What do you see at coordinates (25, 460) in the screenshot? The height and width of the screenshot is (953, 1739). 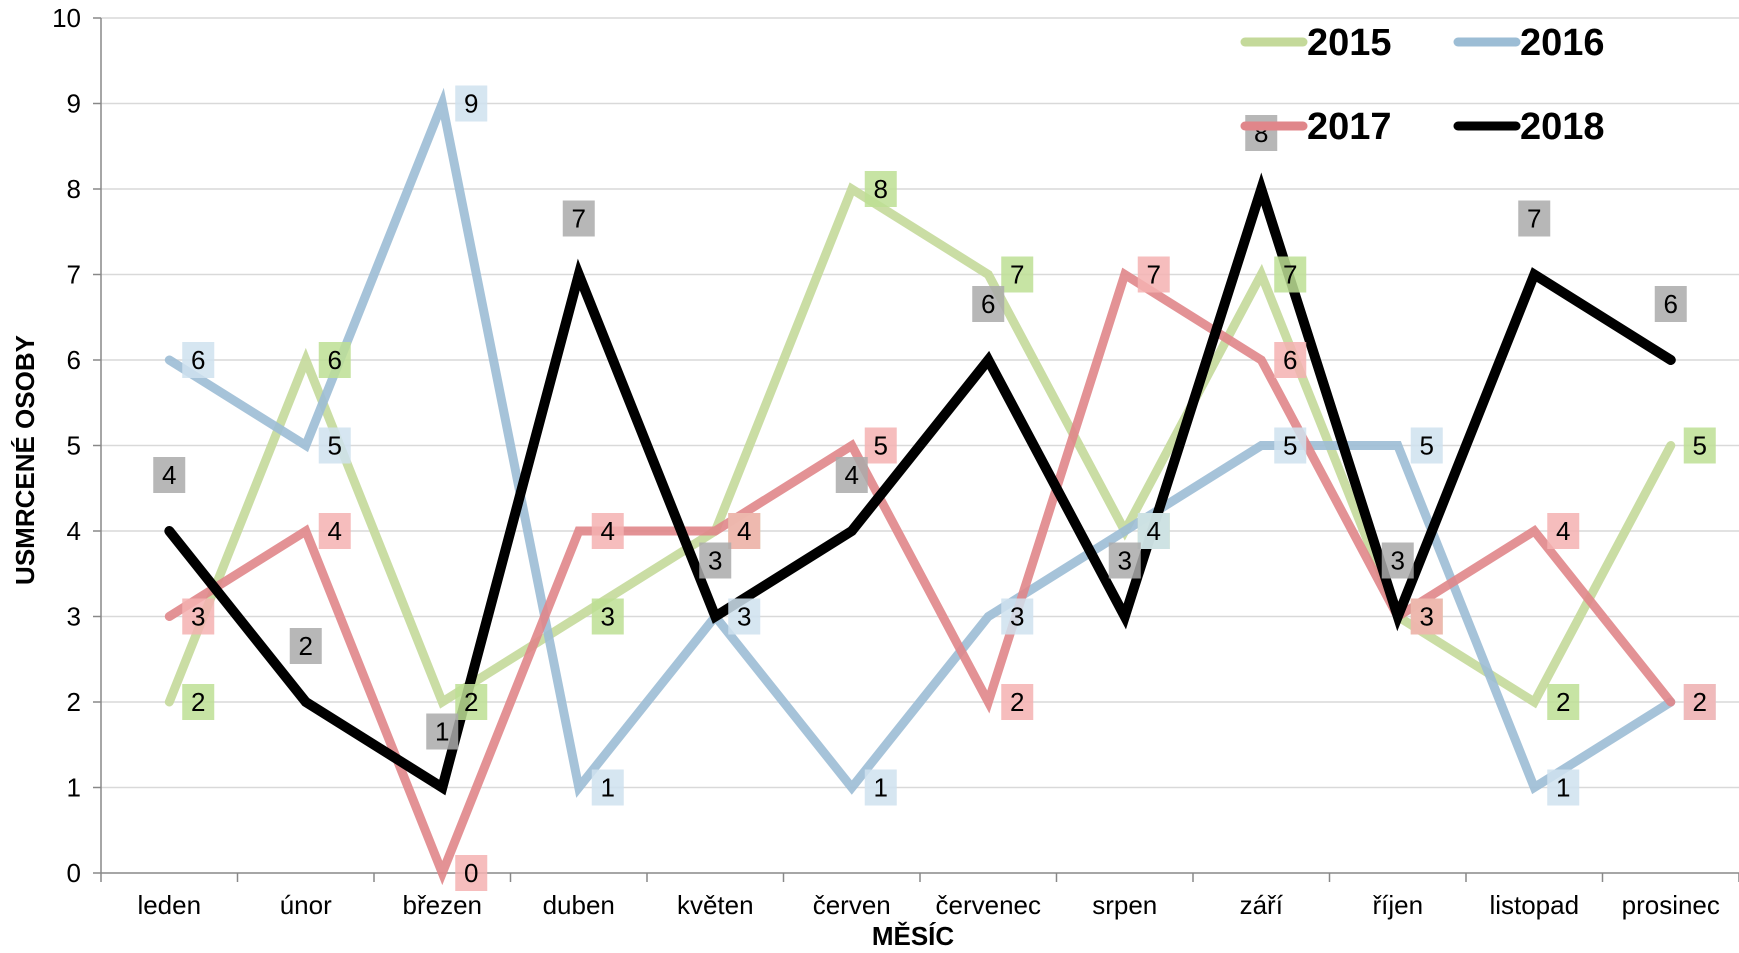 I see `y-axis-title: USMRCENÉ OSOBY` at bounding box center [25, 460].